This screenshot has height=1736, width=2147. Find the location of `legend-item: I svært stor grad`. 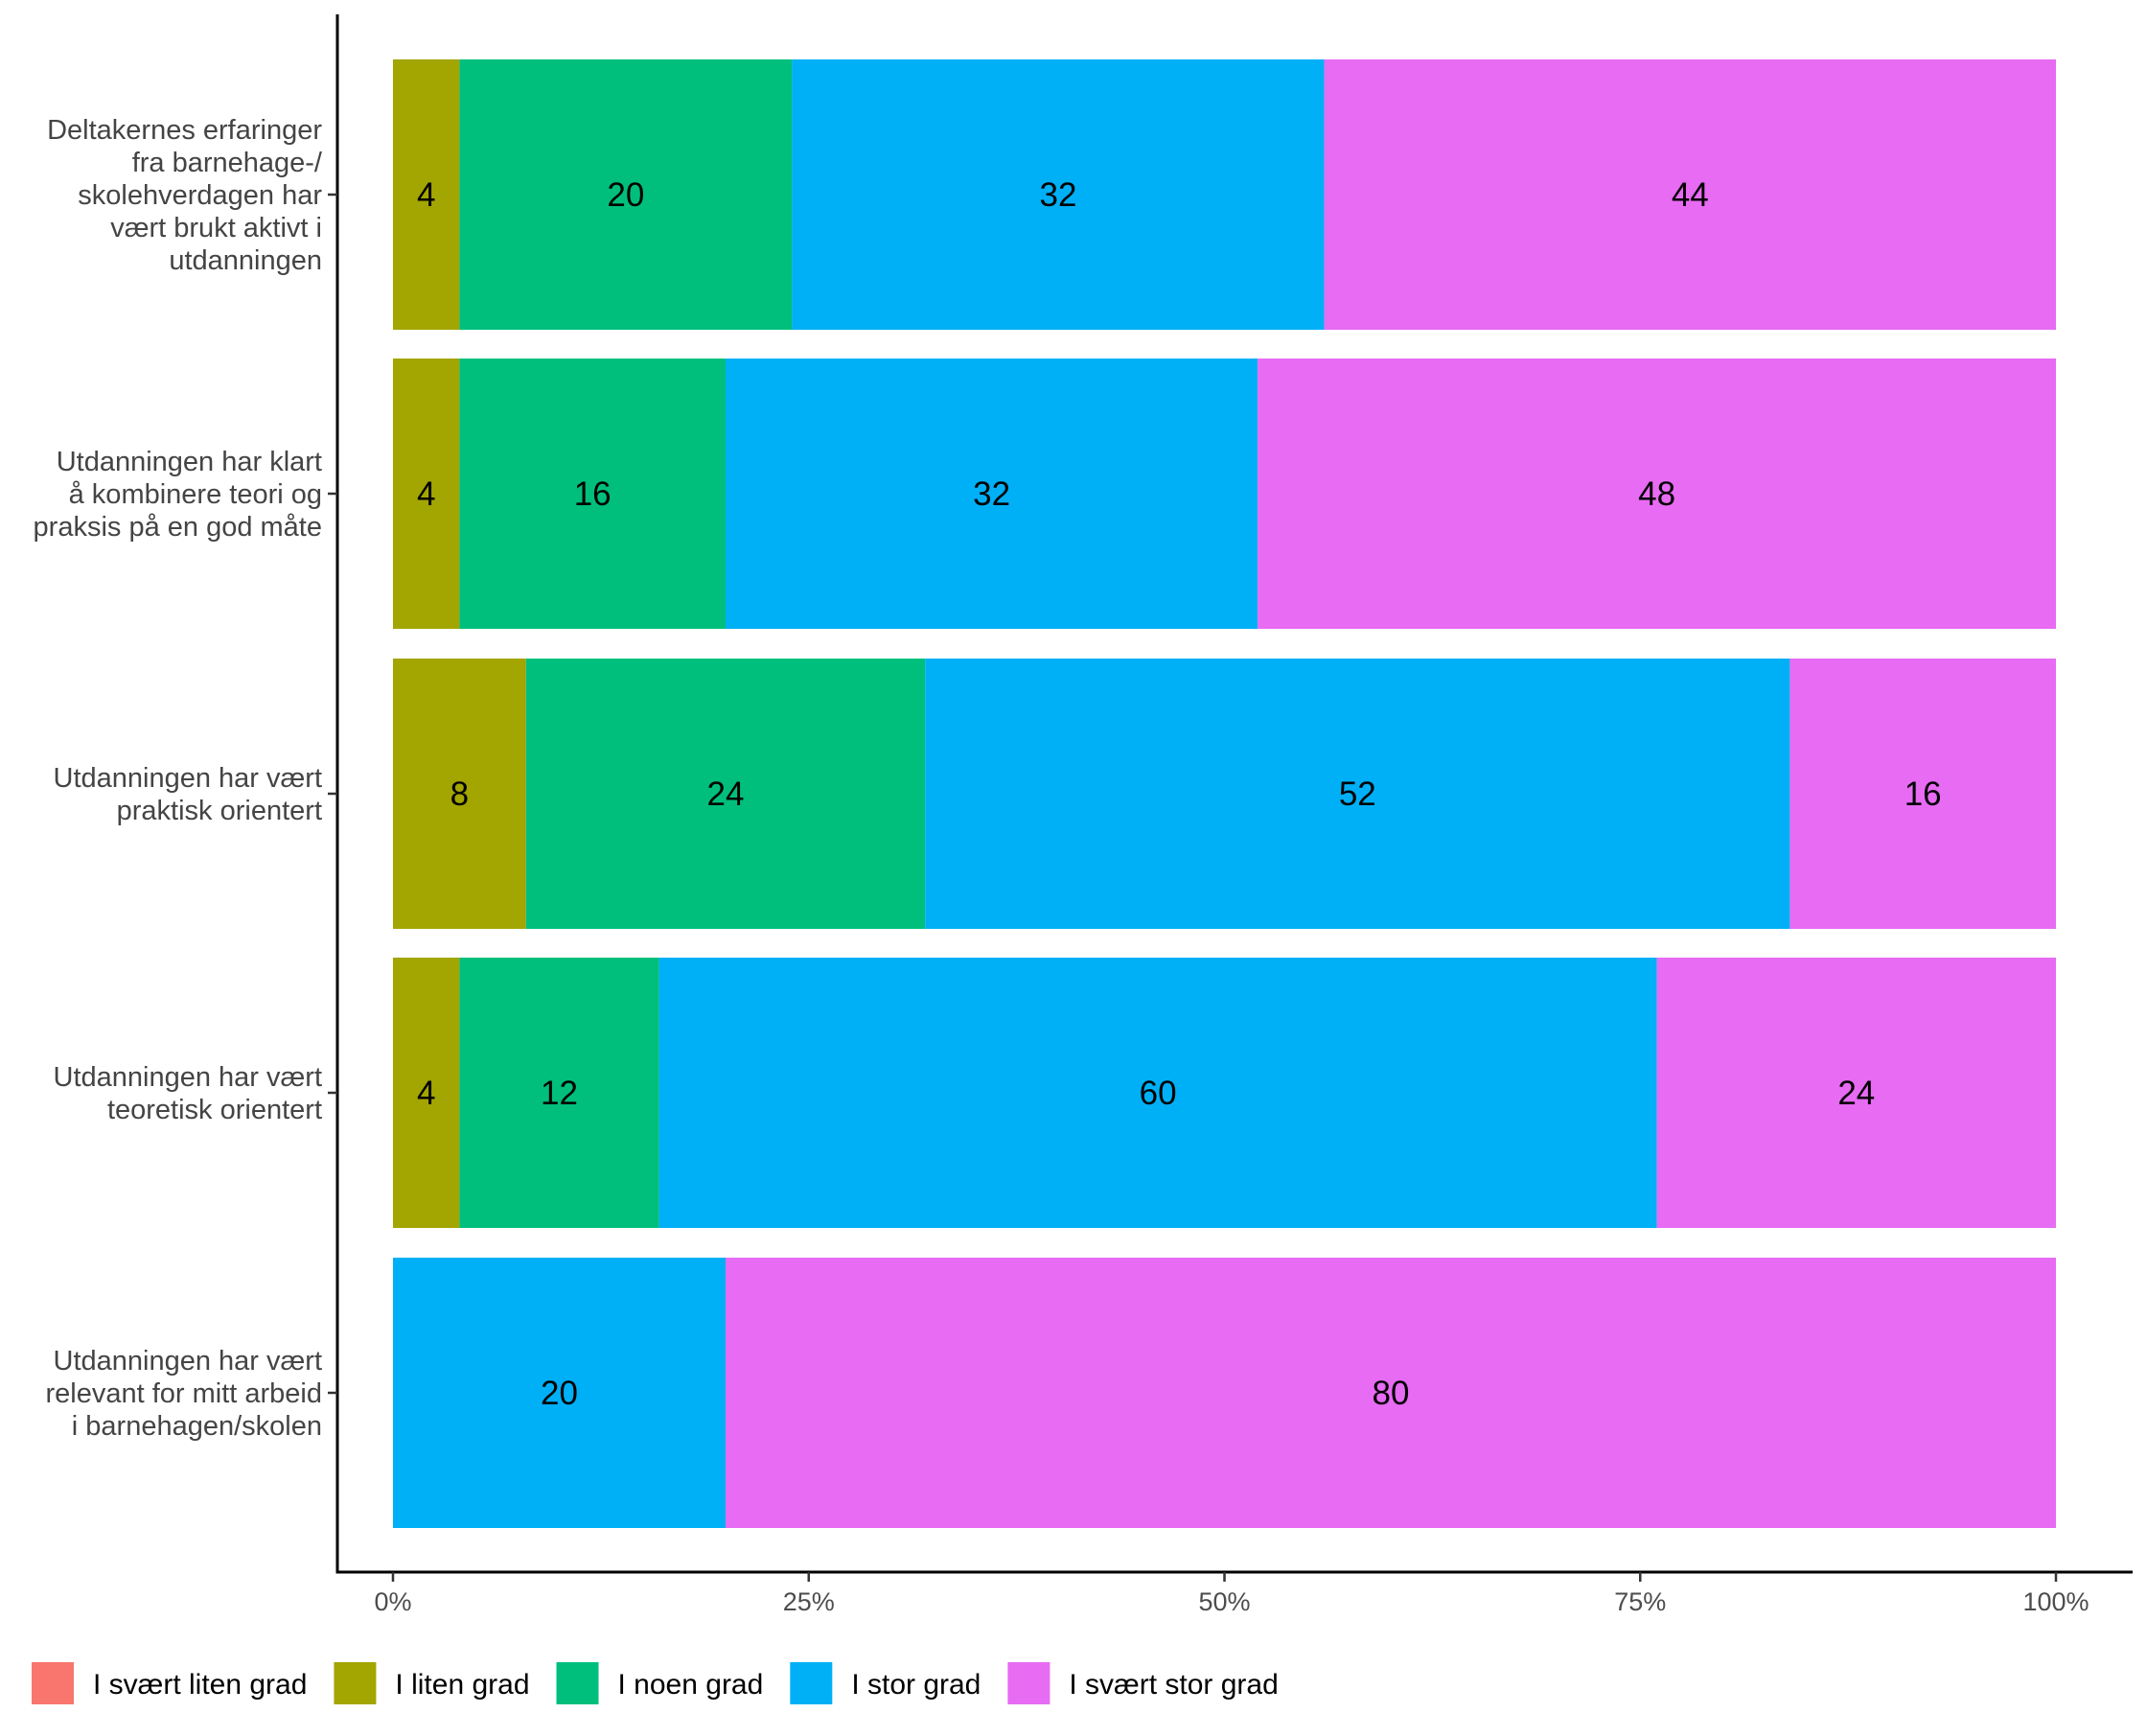

legend-item: I svært stor grad is located at coordinates (1143, 1683).